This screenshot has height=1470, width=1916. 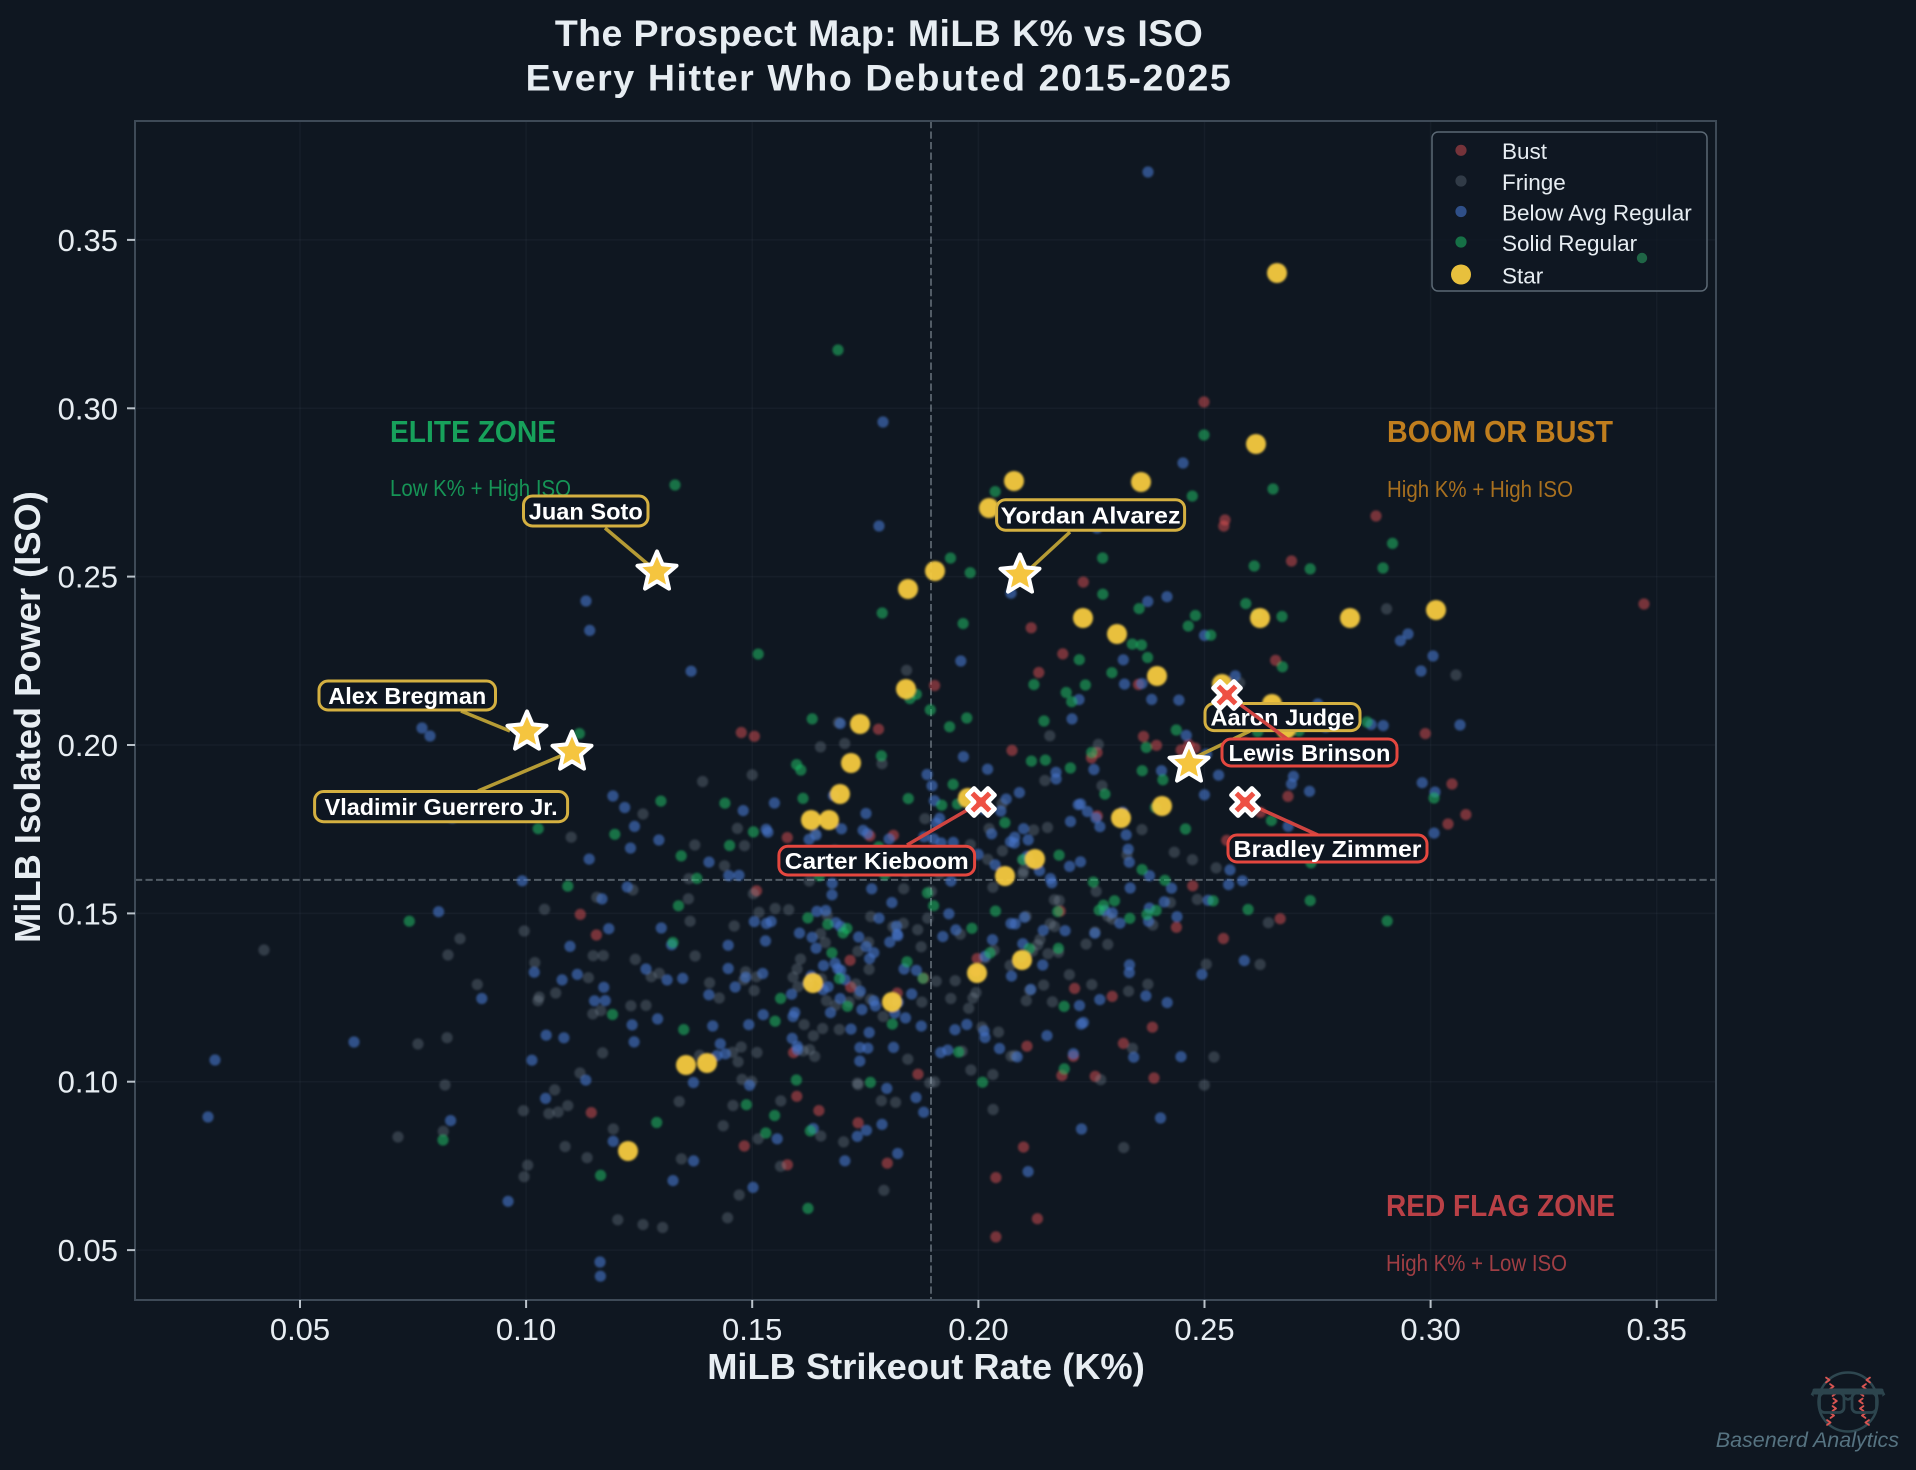 What do you see at coordinates (1328, 849) in the screenshot?
I see `svg-text: Bradley Zimmer` at bounding box center [1328, 849].